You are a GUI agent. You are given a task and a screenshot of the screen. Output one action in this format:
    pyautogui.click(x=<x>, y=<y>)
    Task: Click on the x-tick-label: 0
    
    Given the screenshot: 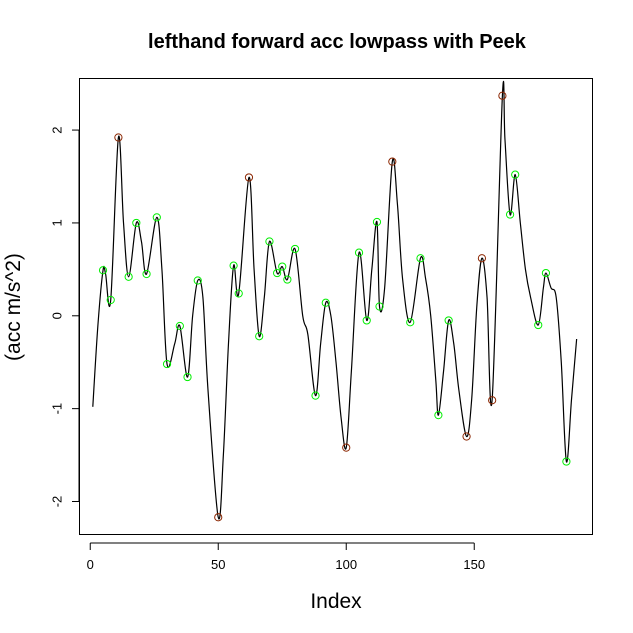 What is the action you would take?
    pyautogui.click(x=90, y=564)
    